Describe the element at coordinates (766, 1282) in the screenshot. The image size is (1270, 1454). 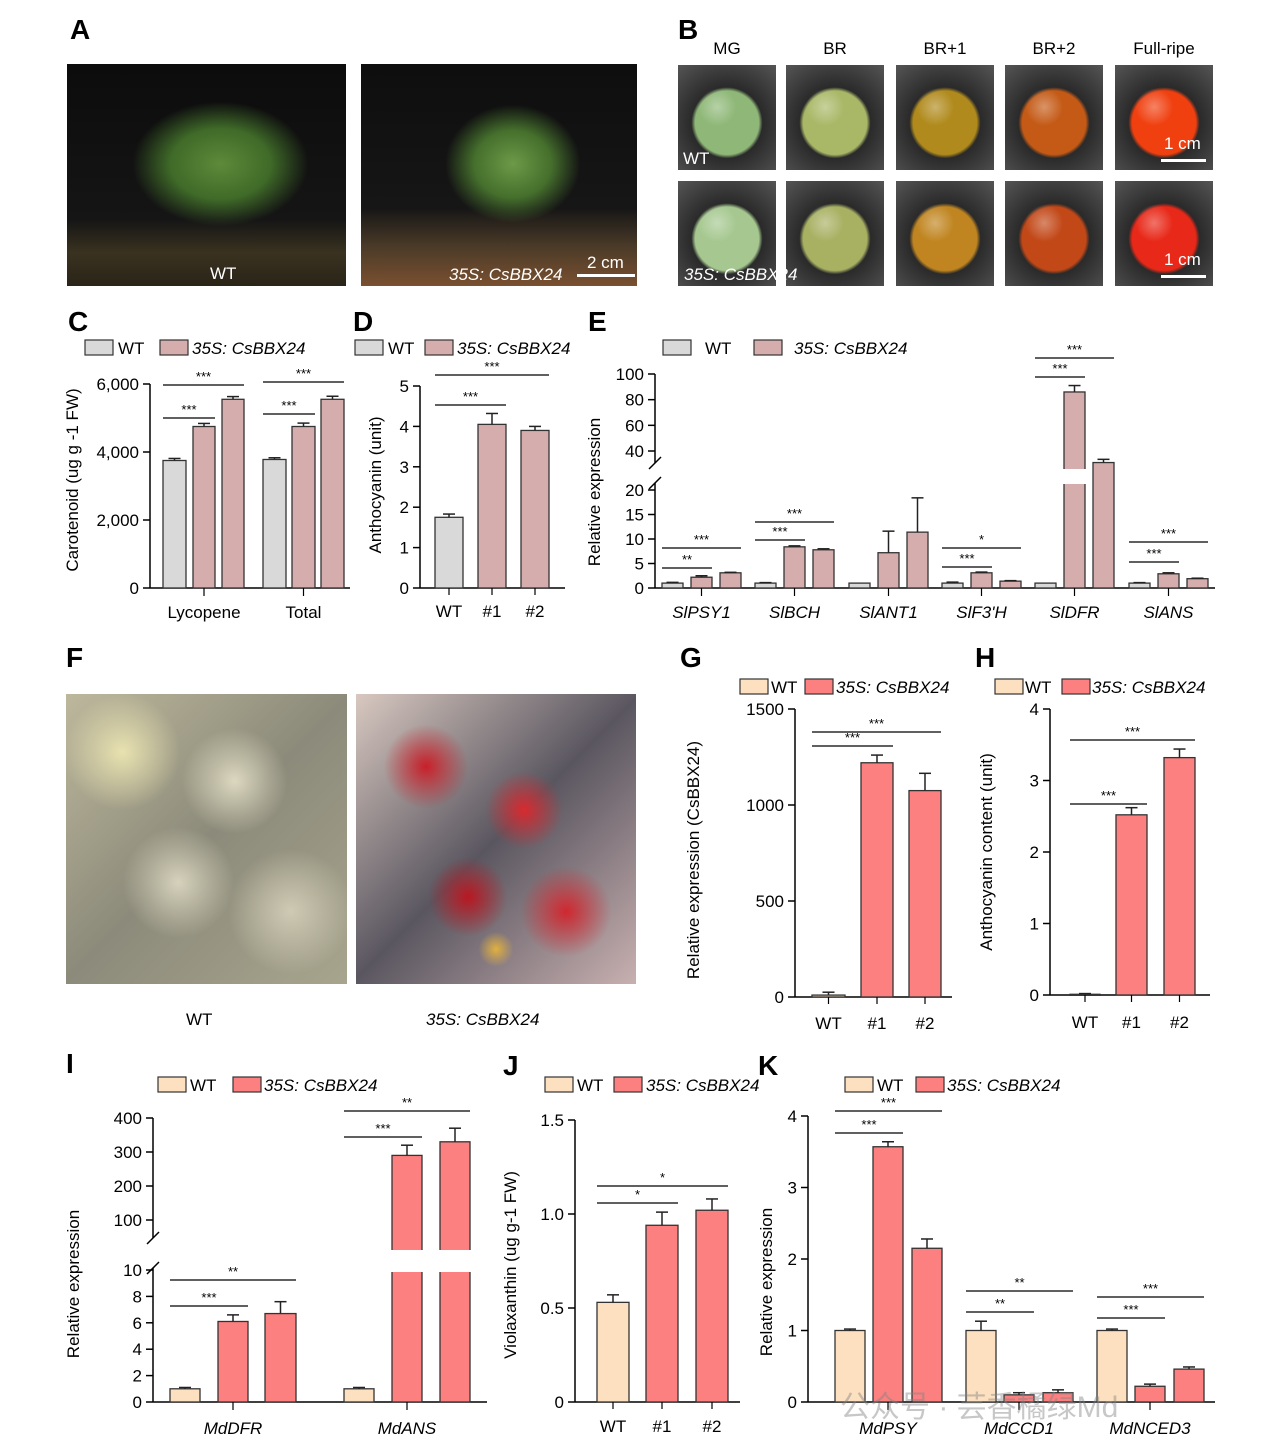
I see `y-axis-label: Relative expression` at that location.